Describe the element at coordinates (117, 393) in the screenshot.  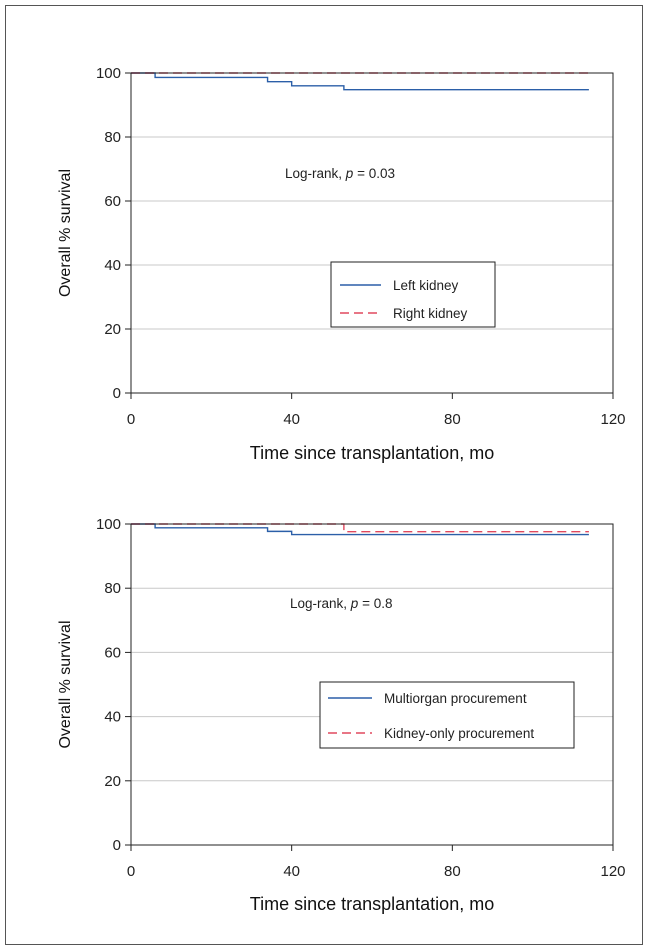
I see `chart-0-y-tick-label-0: 0` at that location.